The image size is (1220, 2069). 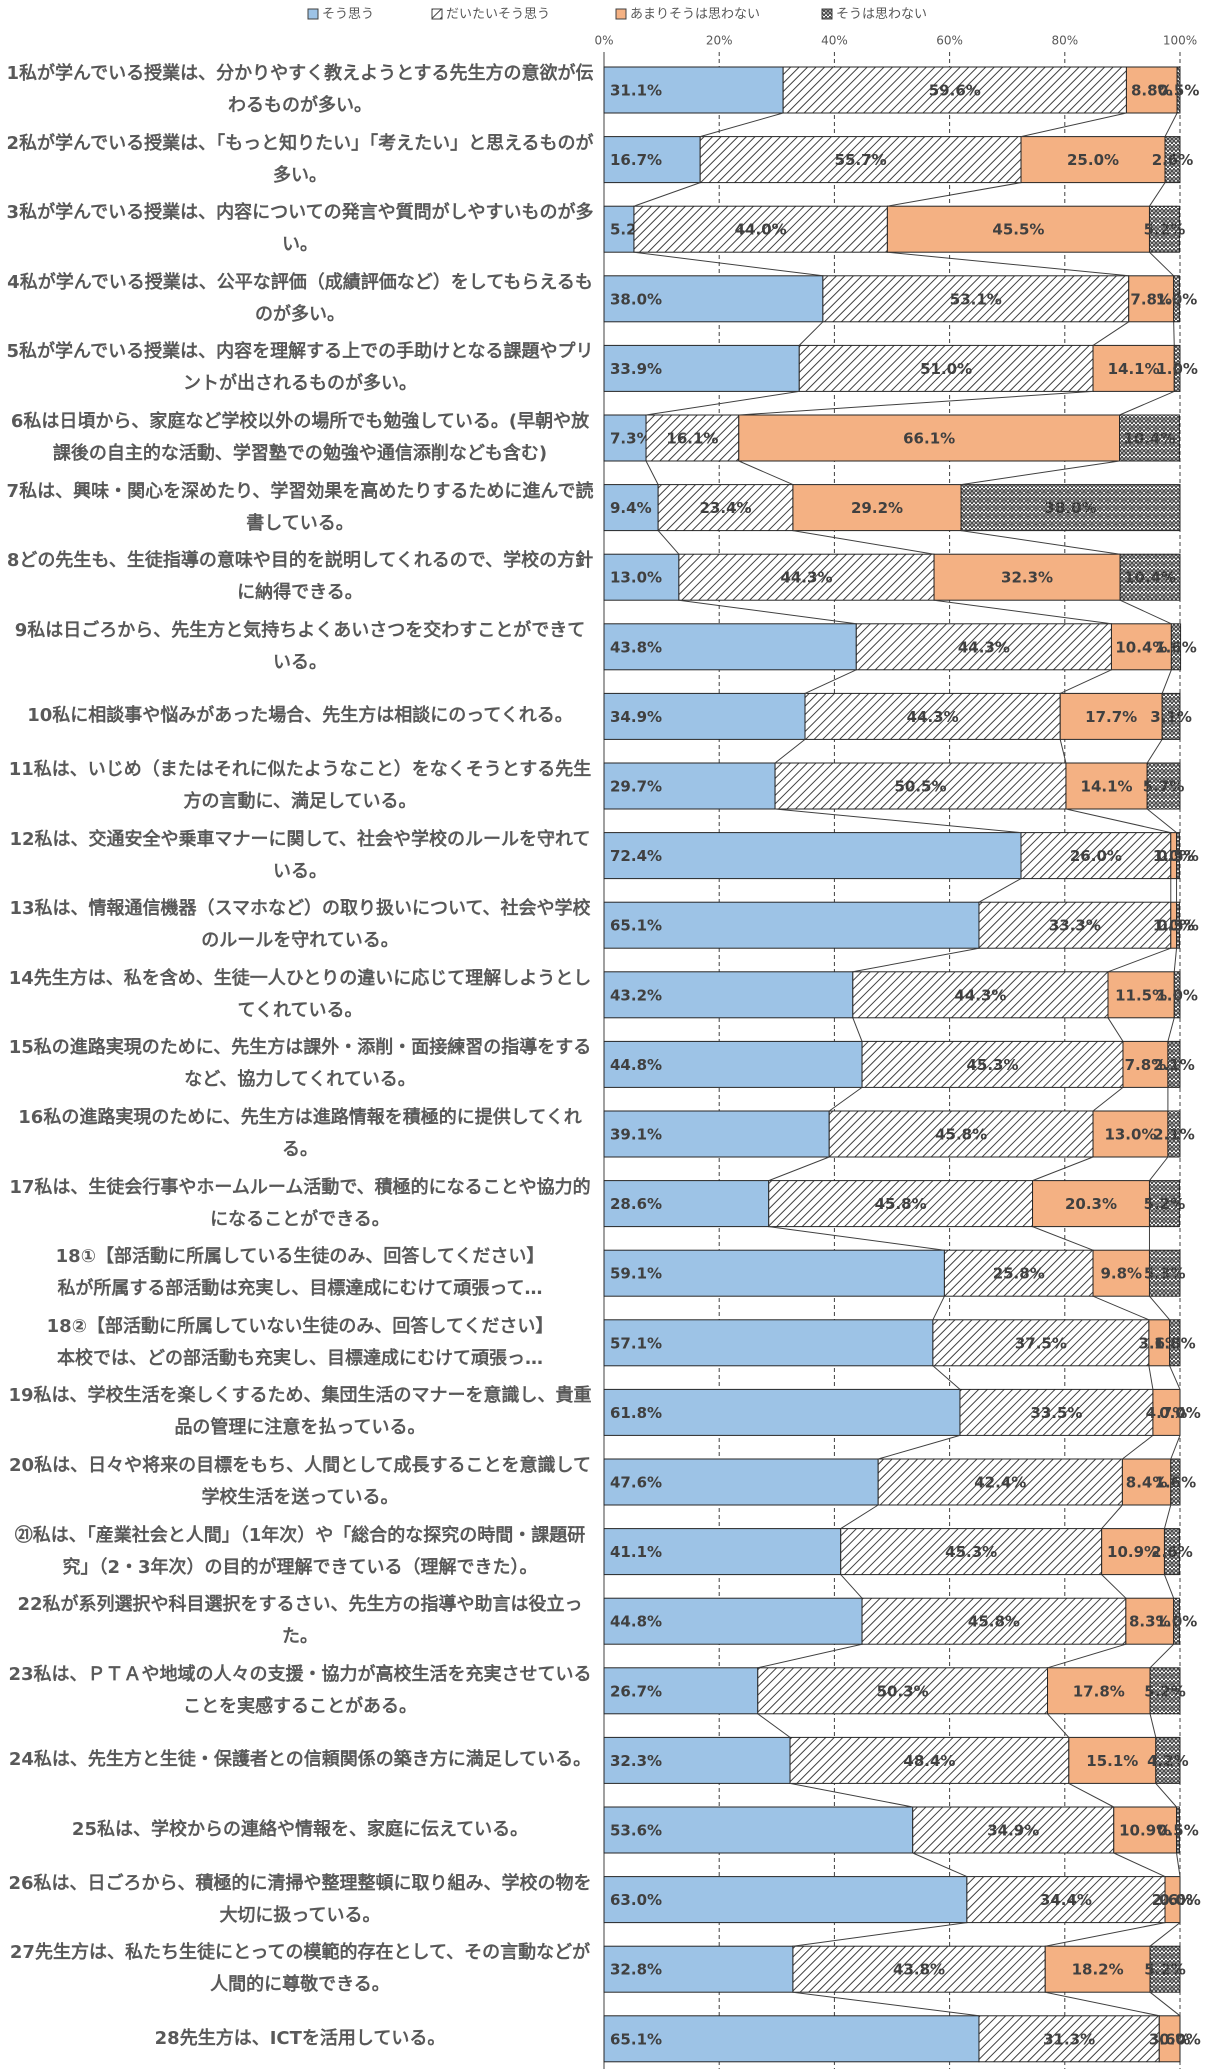 I want to click on data-label: 72.4%, so click(x=636, y=856).